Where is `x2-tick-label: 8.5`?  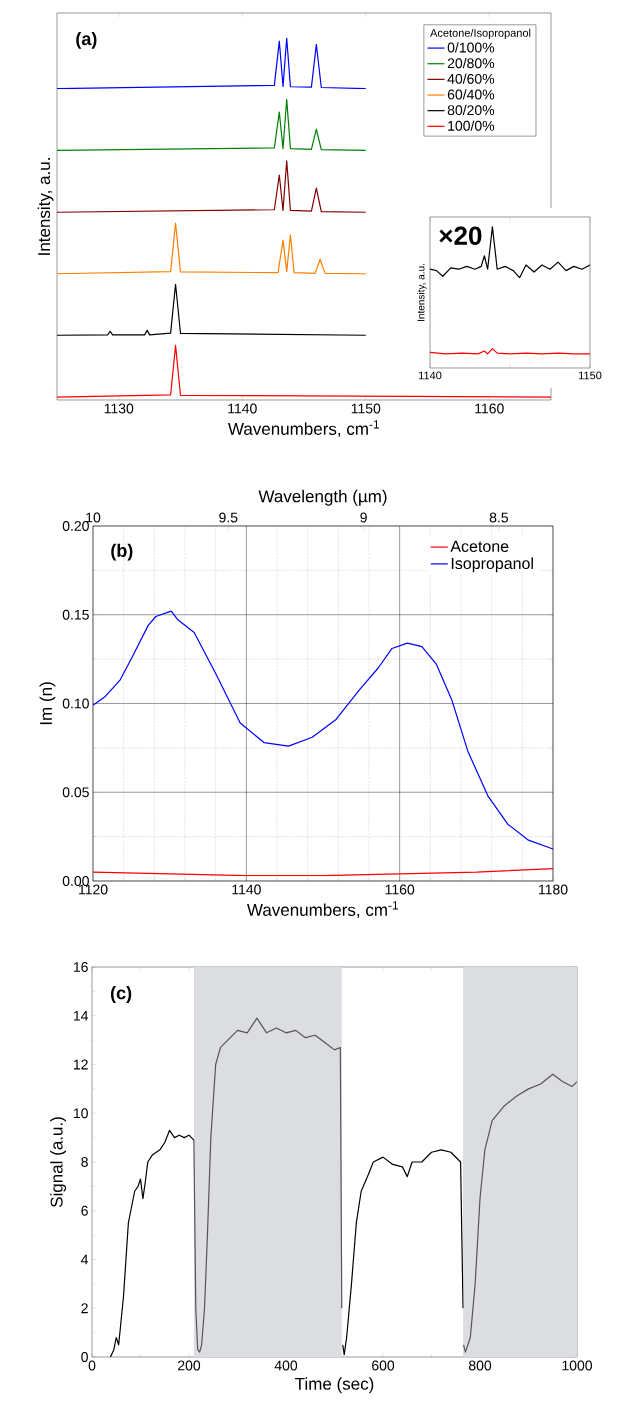 x2-tick-label: 8.5 is located at coordinates (499, 517).